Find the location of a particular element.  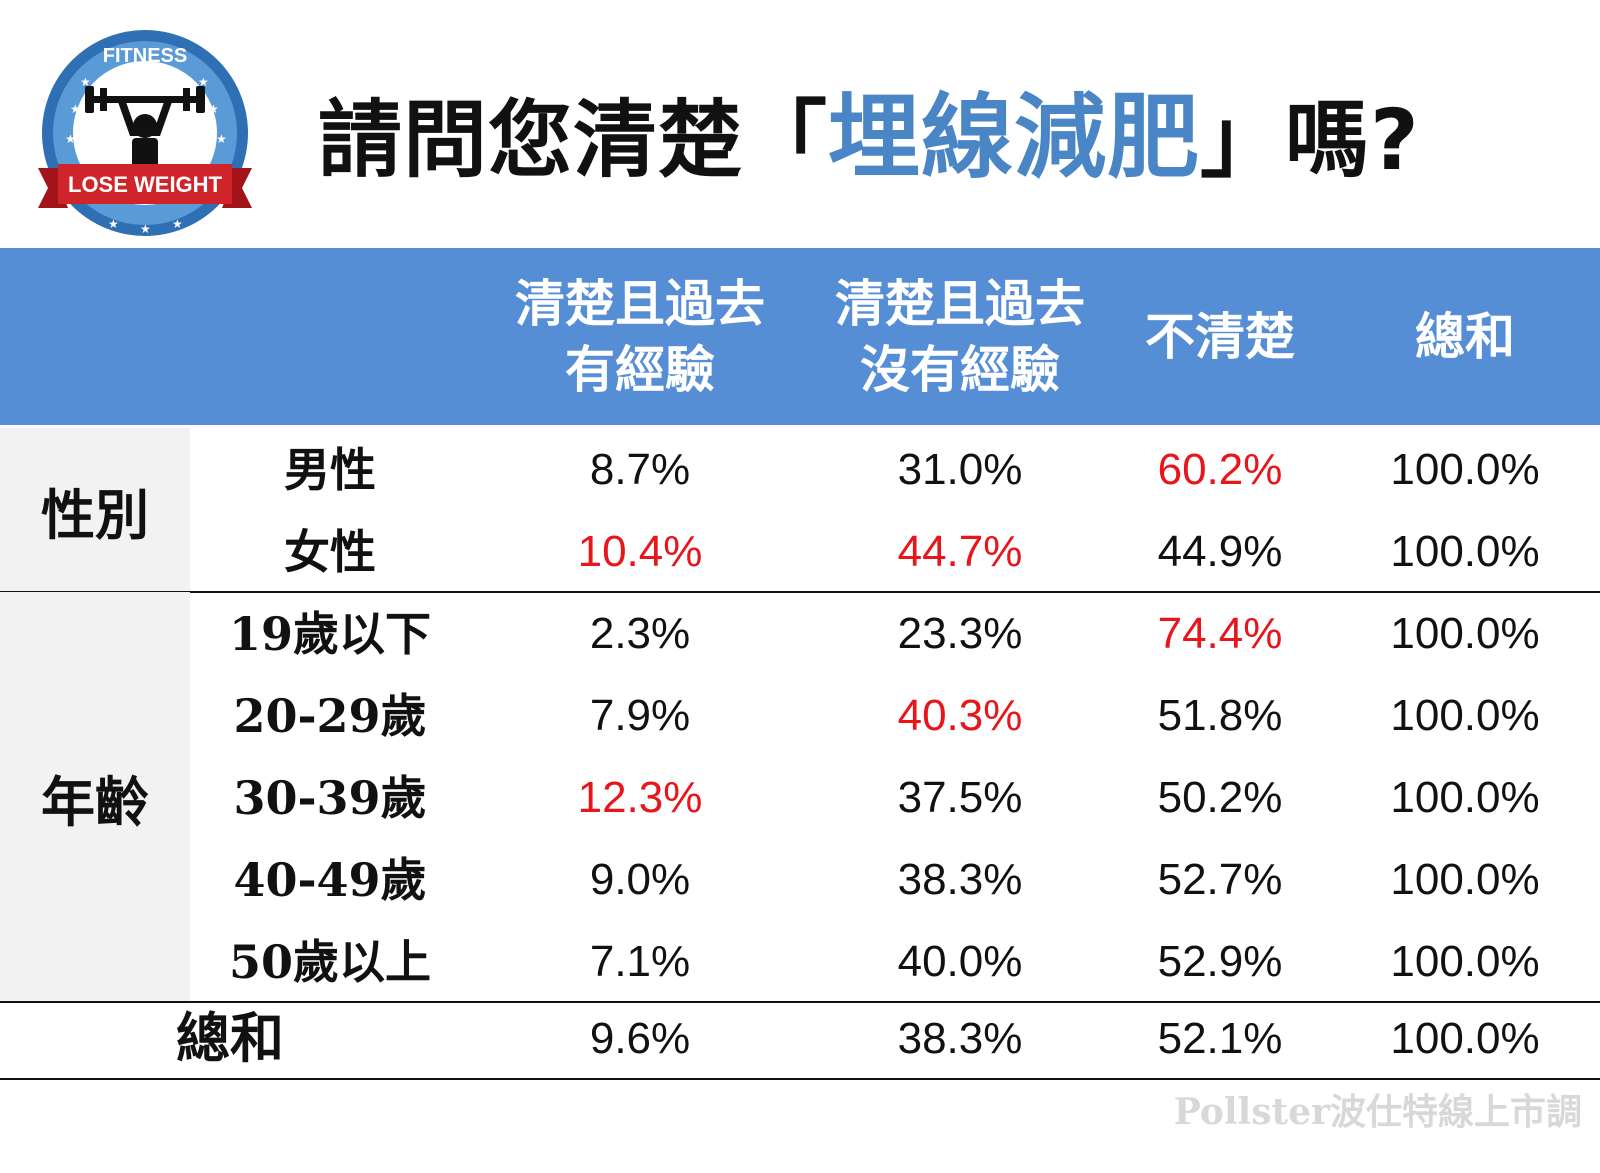

total-cell: 100.0% is located at coordinates (1465, 1038).